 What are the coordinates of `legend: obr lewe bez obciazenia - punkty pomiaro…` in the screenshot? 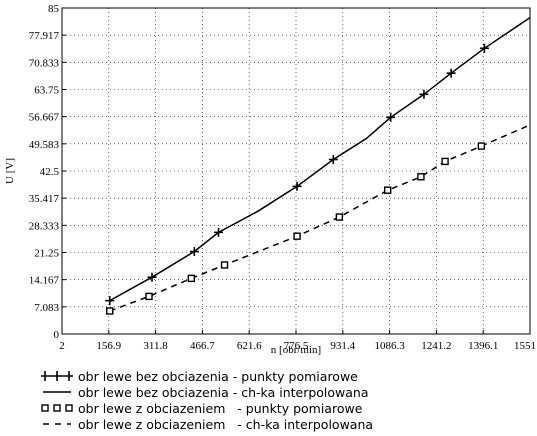 It's located at (280, 400).